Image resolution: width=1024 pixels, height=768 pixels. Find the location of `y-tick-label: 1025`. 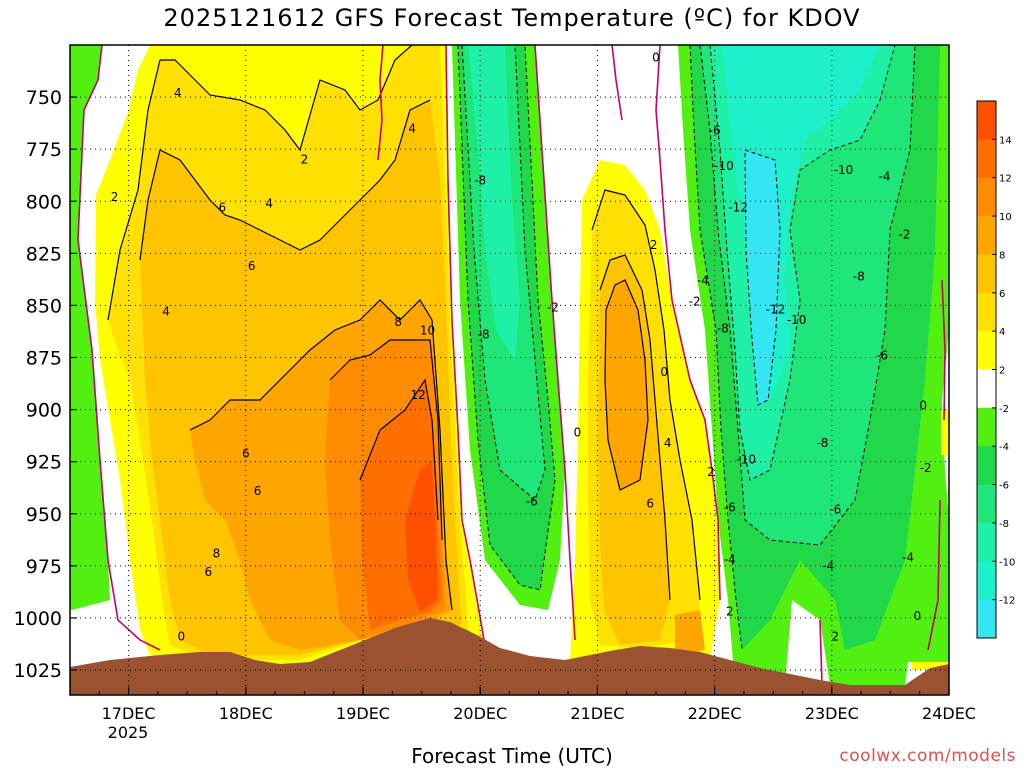

y-tick-label: 1025 is located at coordinates (38, 671).